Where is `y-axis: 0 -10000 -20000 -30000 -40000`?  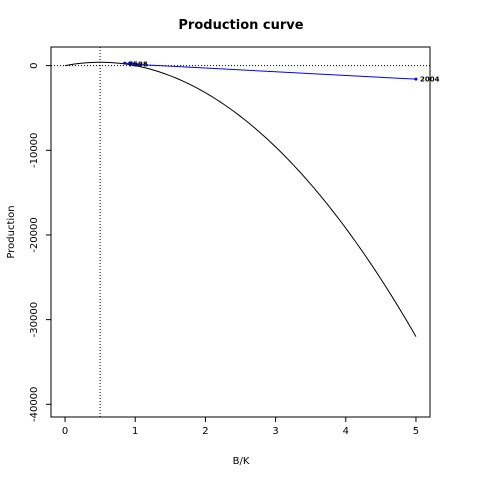 y-axis: 0 -10000 -20000 -30000 -40000 is located at coordinates (40, 242).